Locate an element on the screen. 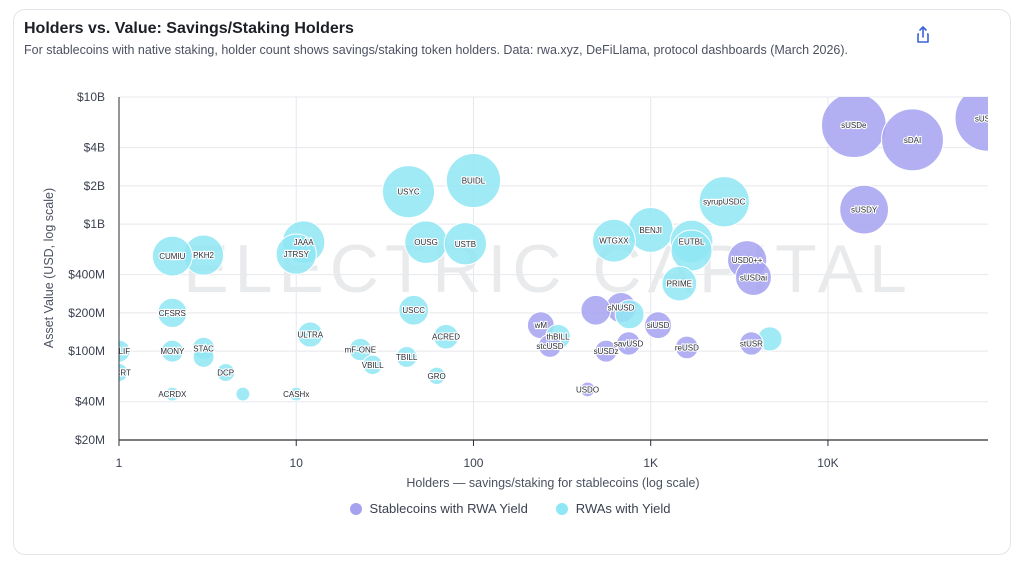 Image resolution: width=1020 pixels, height=566 pixels. y-tick-label: $400M is located at coordinates (86, 275).